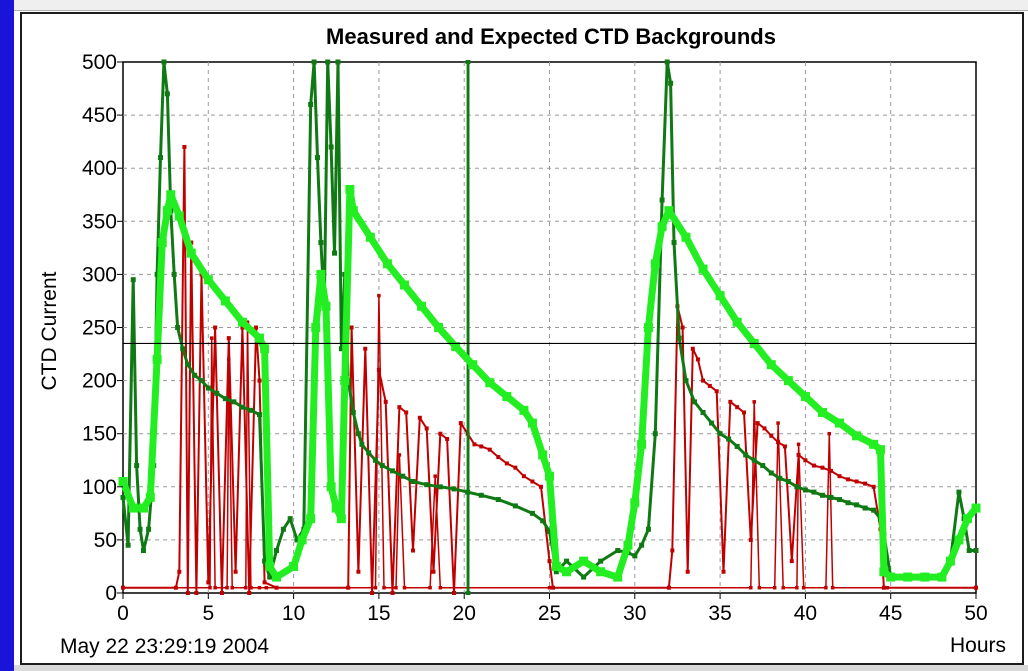  Describe the element at coordinates (99, 328) in the screenshot. I see `y-tick-label: 250` at that location.